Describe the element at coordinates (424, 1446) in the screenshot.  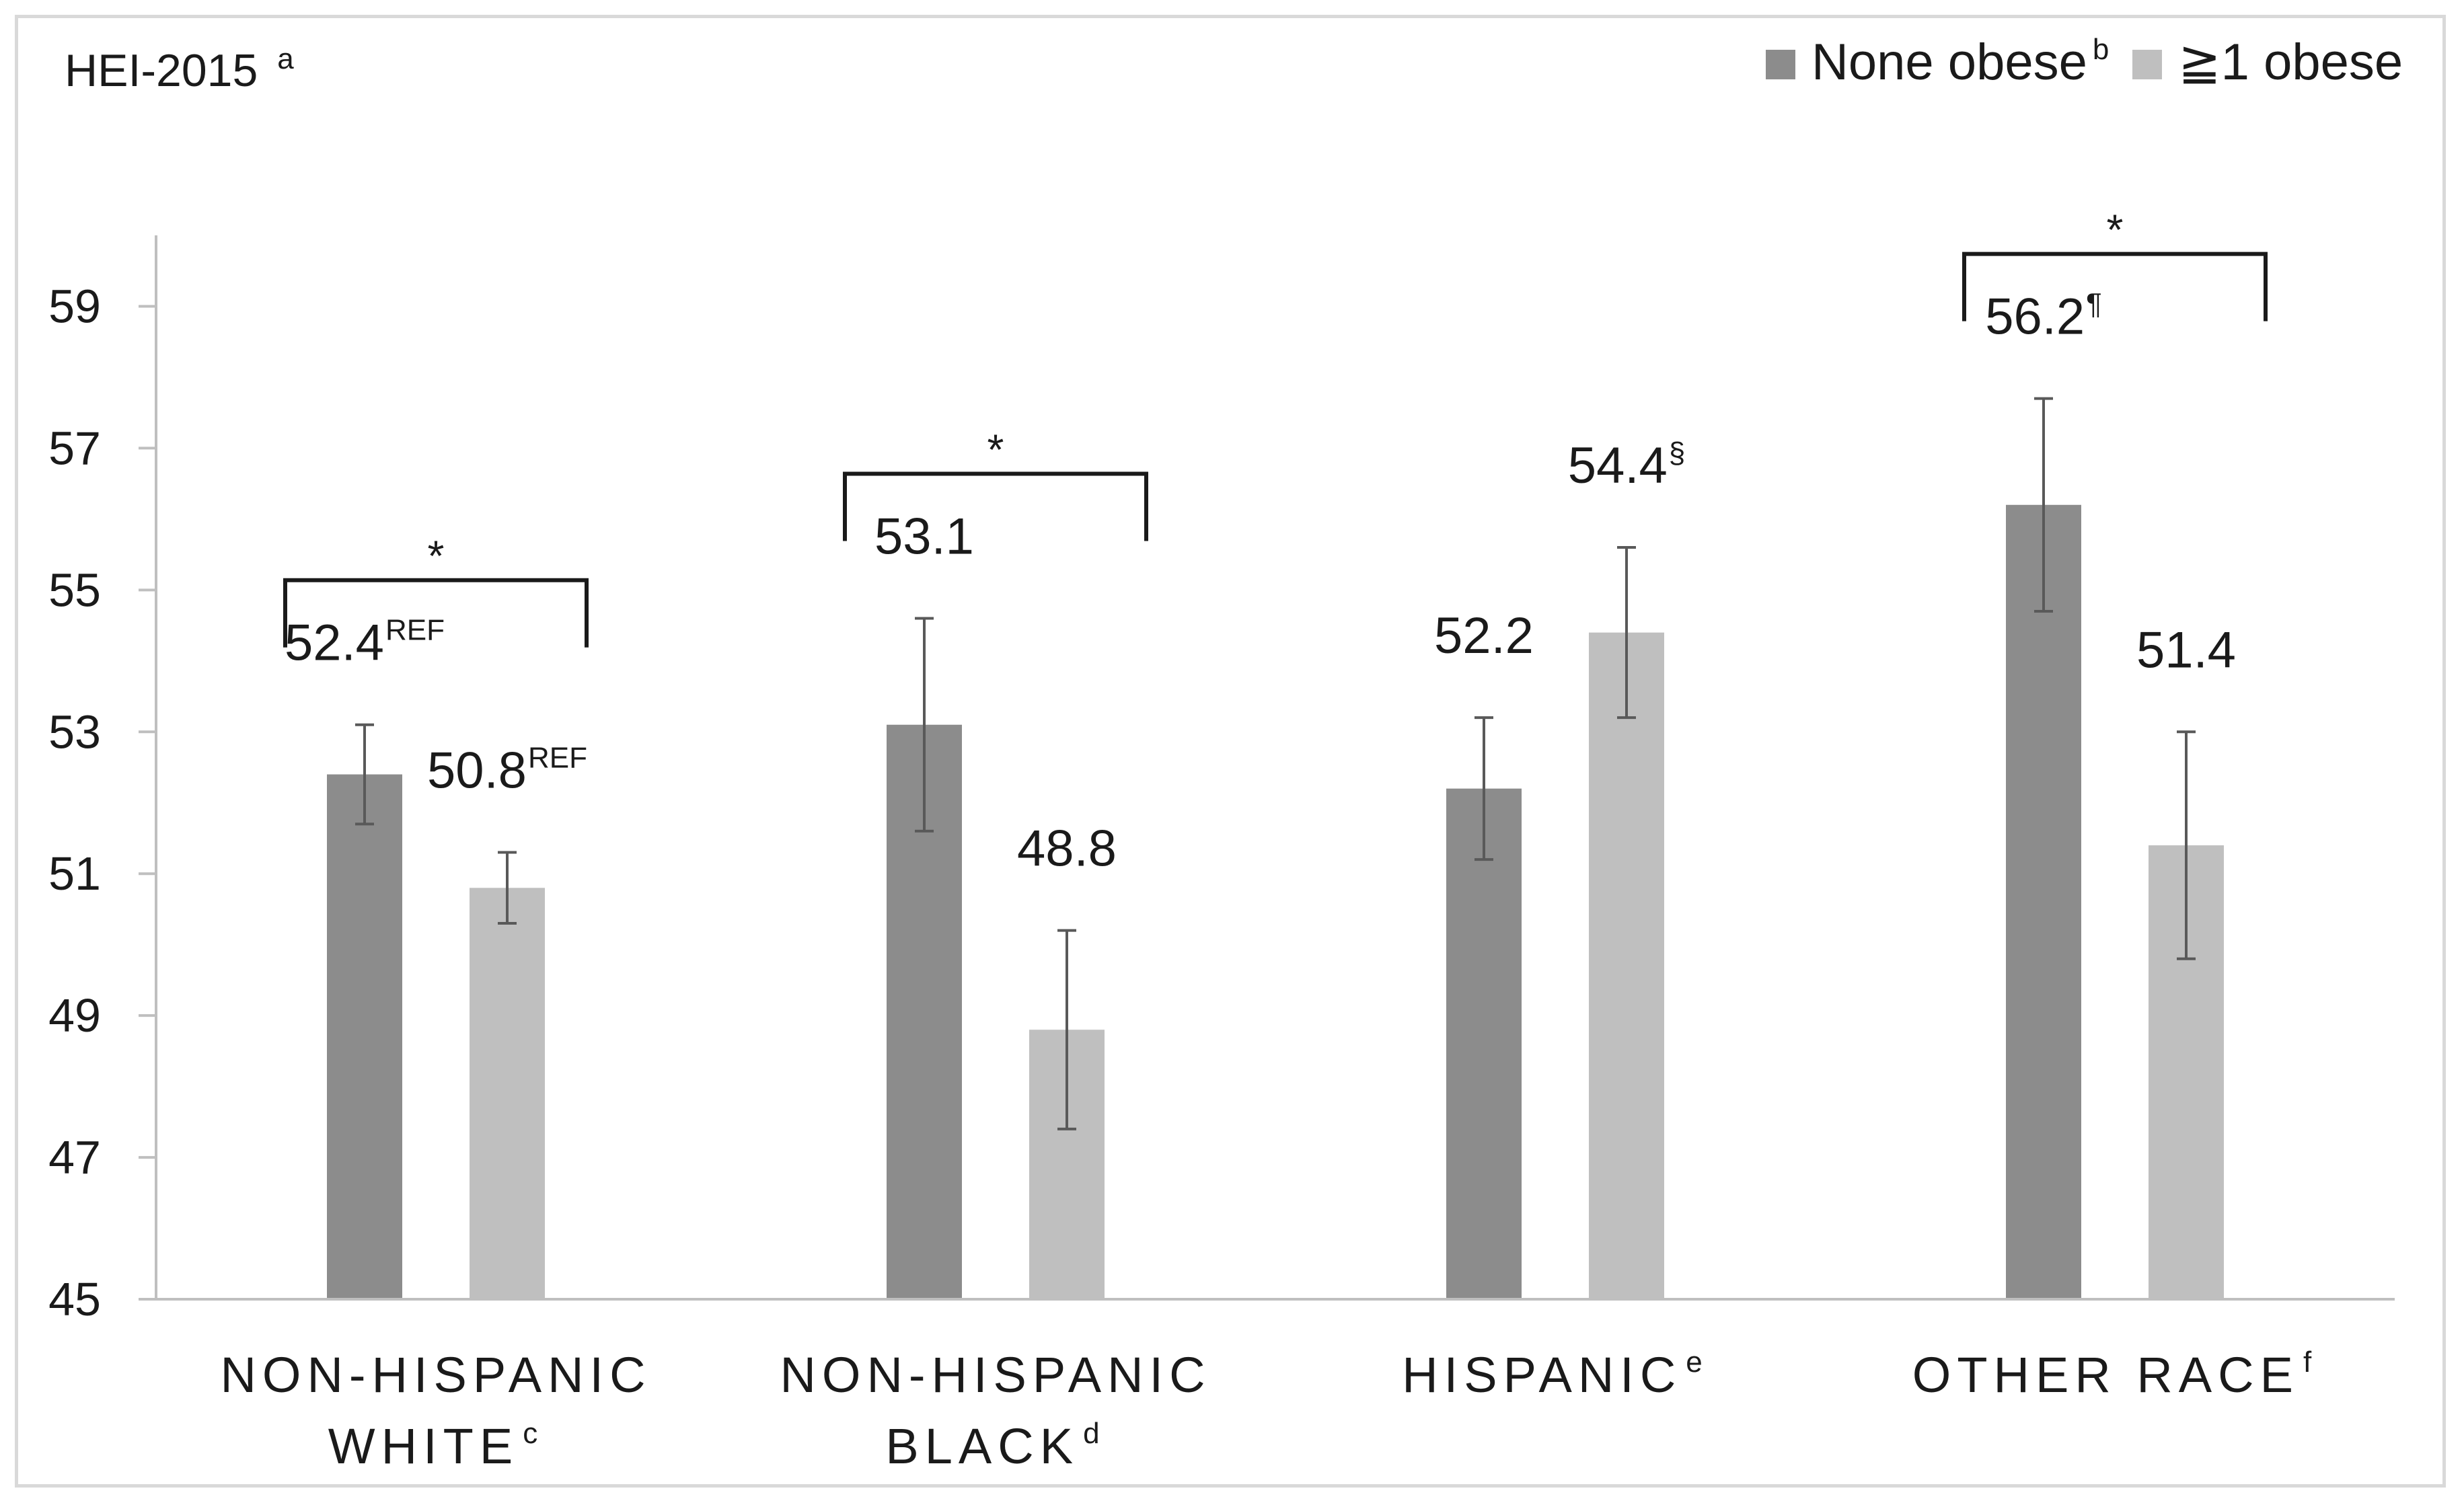
I see `x-category-text: WHITE` at that location.